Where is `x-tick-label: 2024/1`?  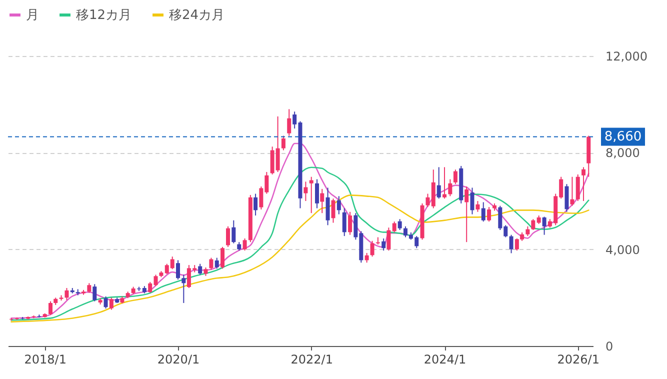
x-tick-label: 2024/1 is located at coordinates (445, 359).